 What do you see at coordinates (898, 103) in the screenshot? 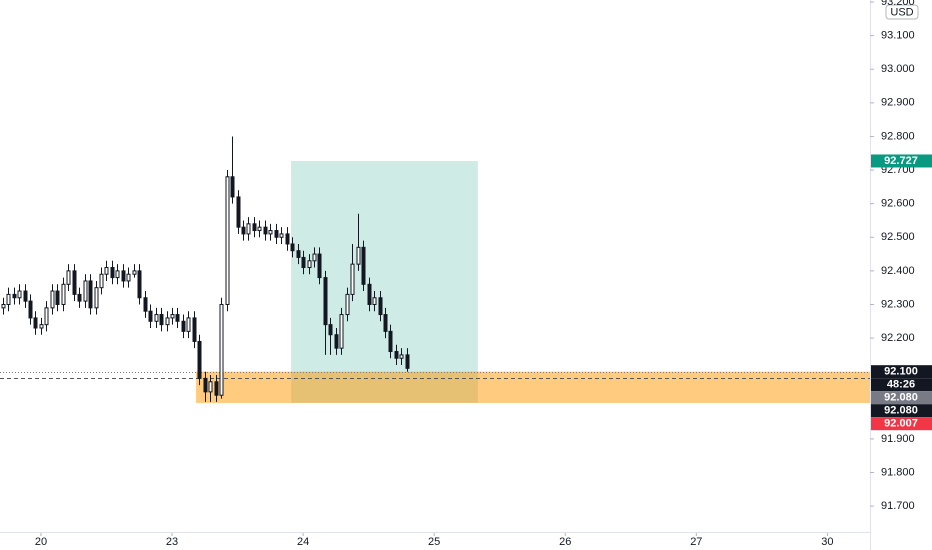
I see `y-tick-label: 92.900` at bounding box center [898, 103].